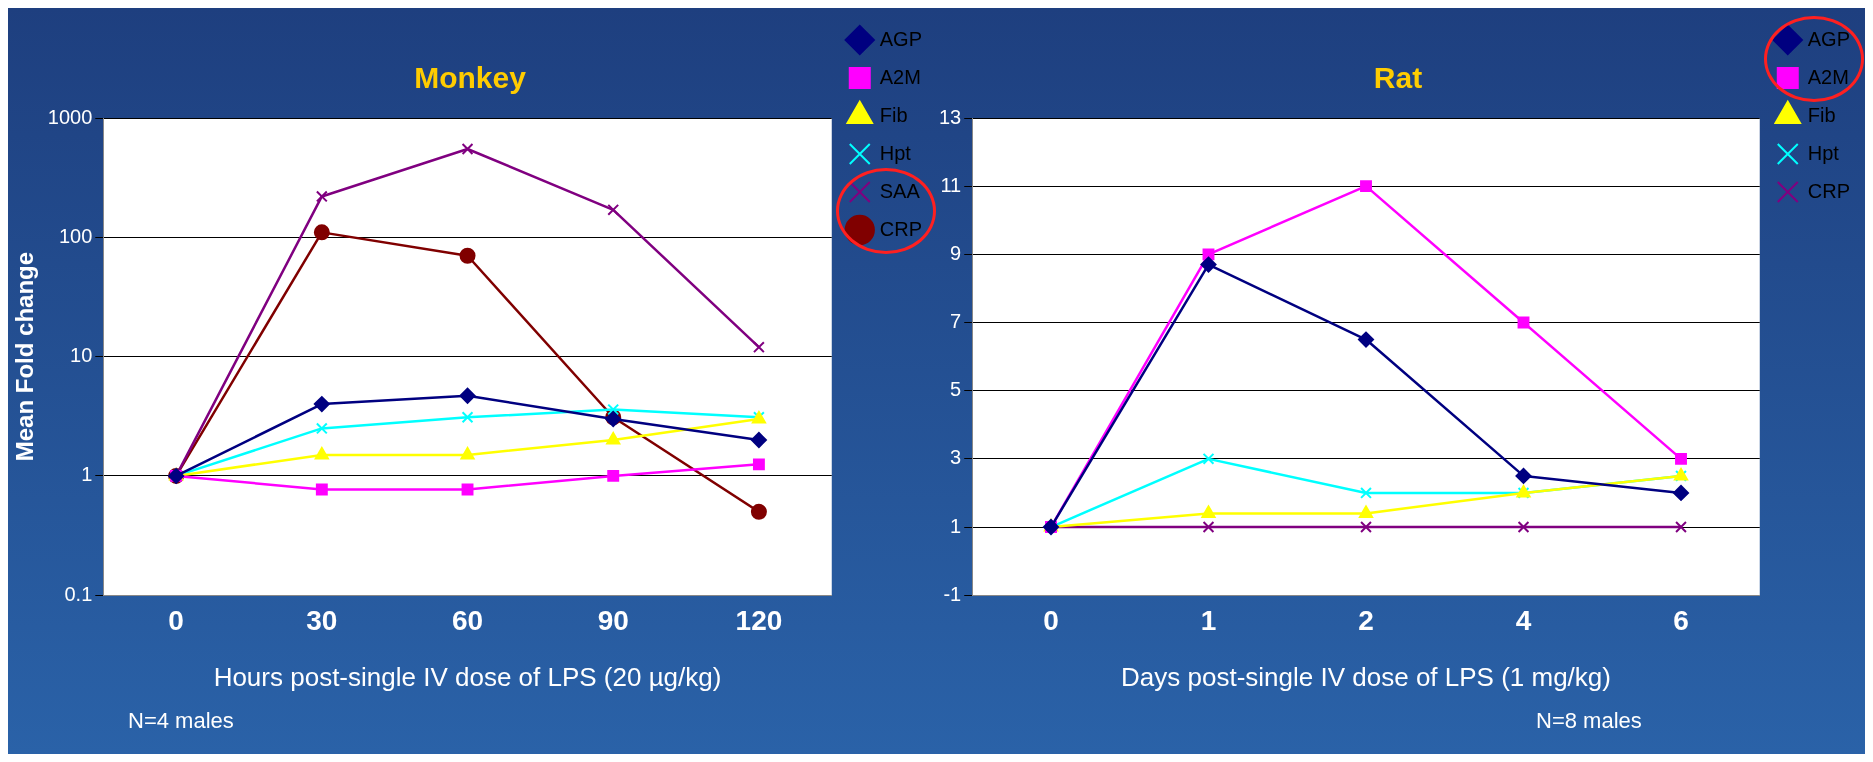 This screenshot has width=1873, height=762. Describe the element at coordinates (956, 457) in the screenshot. I see `y-tick-label: 3` at that location.